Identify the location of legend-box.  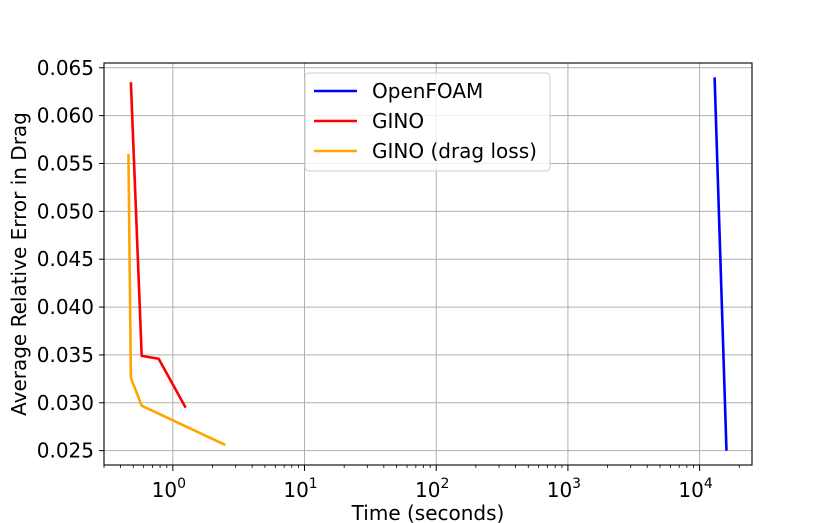
(427, 122).